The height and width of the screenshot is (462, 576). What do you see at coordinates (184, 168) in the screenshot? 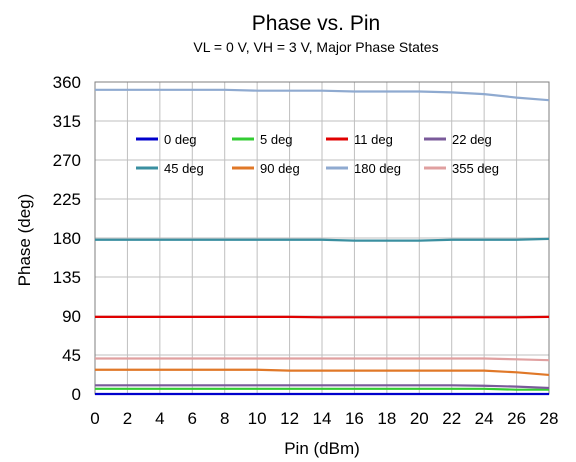
I see `legend-label: 45 deg` at bounding box center [184, 168].